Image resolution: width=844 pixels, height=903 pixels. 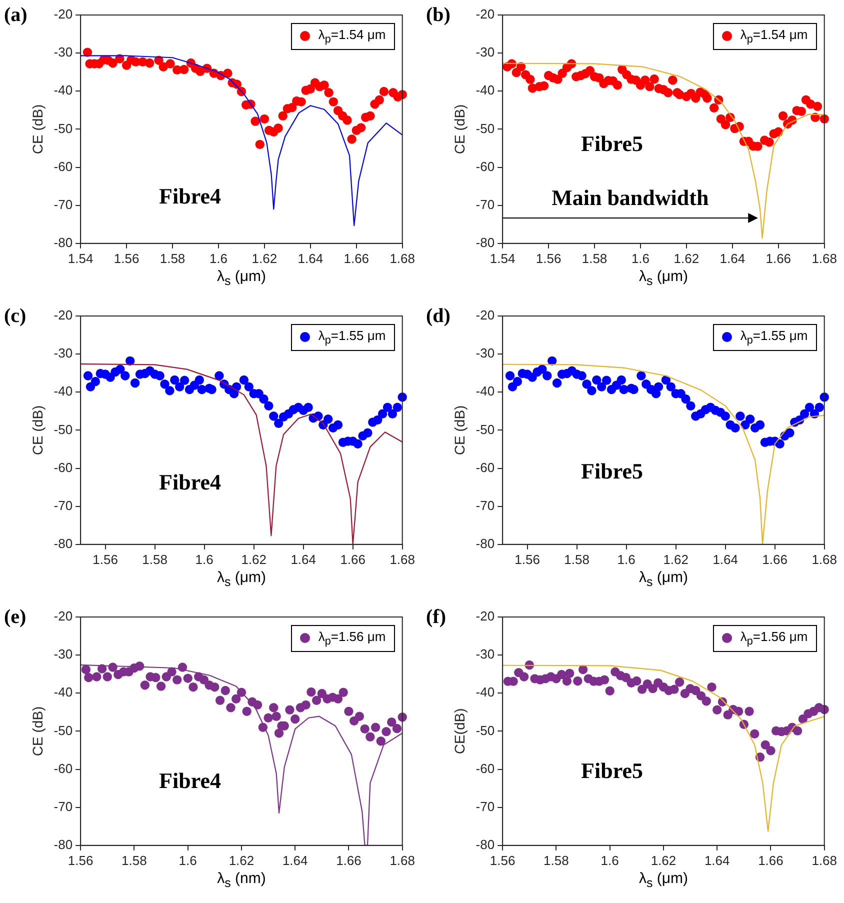 What do you see at coordinates (241, 880) in the screenshot?
I see `x-axis-title: λ$_{s}$ (nm)` at bounding box center [241, 880].